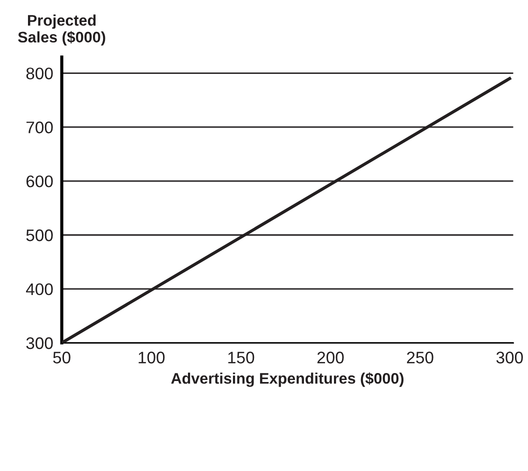 The height and width of the screenshot is (471, 528). I want to click on y-tick-label: 800, so click(39, 74).